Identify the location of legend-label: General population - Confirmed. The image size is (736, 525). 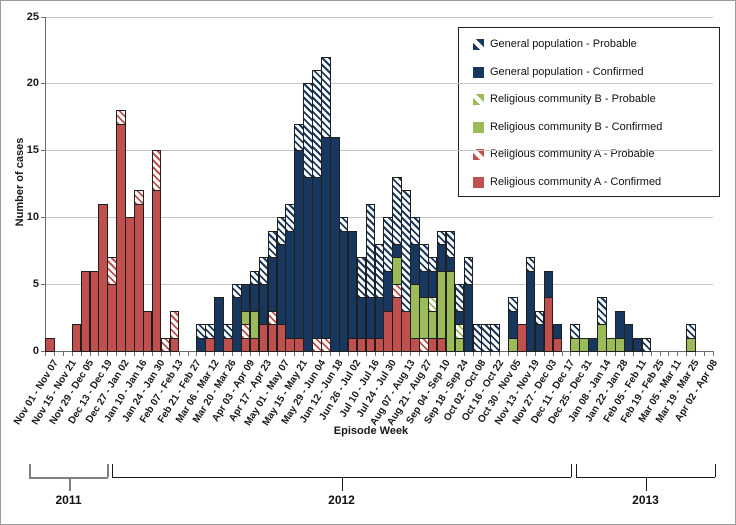
(567, 71).